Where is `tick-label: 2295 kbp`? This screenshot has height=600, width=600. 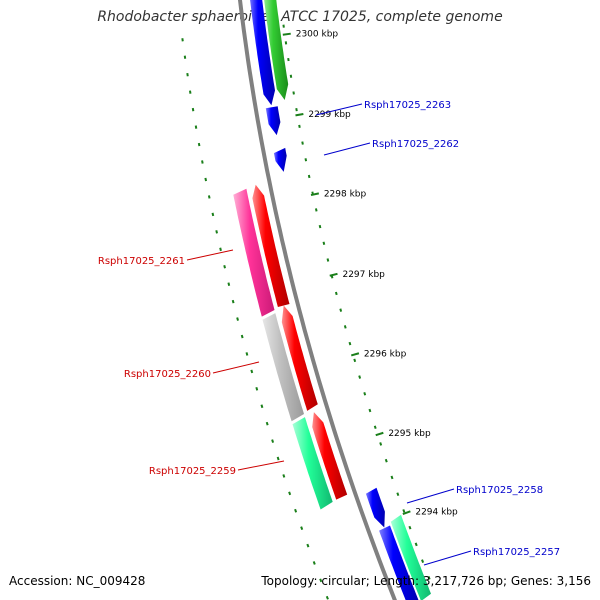 tick-label: 2295 kbp is located at coordinates (409, 434).